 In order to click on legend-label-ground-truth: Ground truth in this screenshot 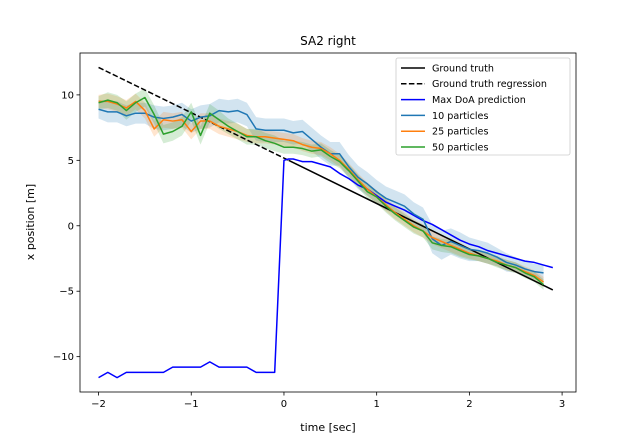, I will do `click(463, 68)`.